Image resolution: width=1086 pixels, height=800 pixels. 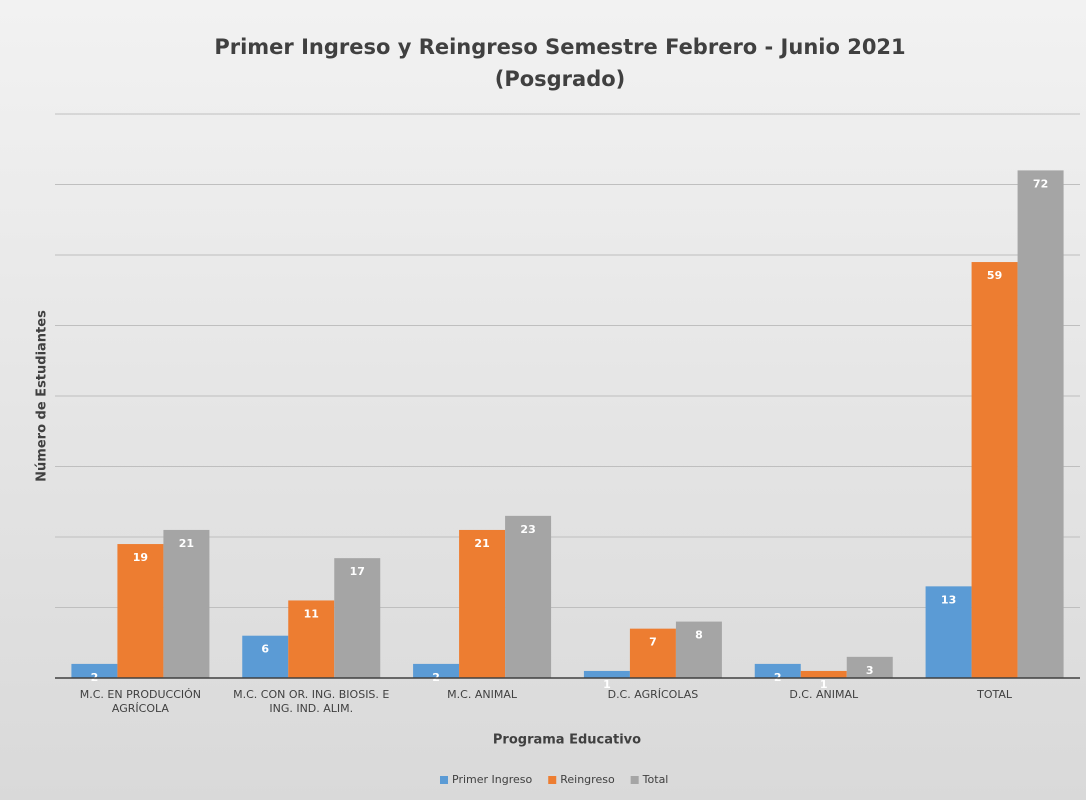 I want to click on chart-subtitle: (Posgrado), so click(x=560, y=79).